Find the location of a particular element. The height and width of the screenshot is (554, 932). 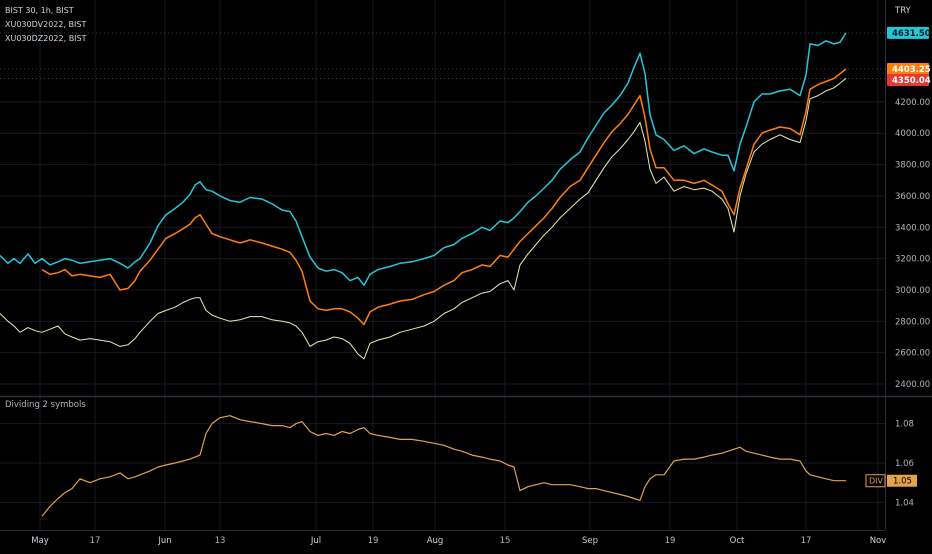

price-tick-label: 2600.00 is located at coordinates (912, 354).